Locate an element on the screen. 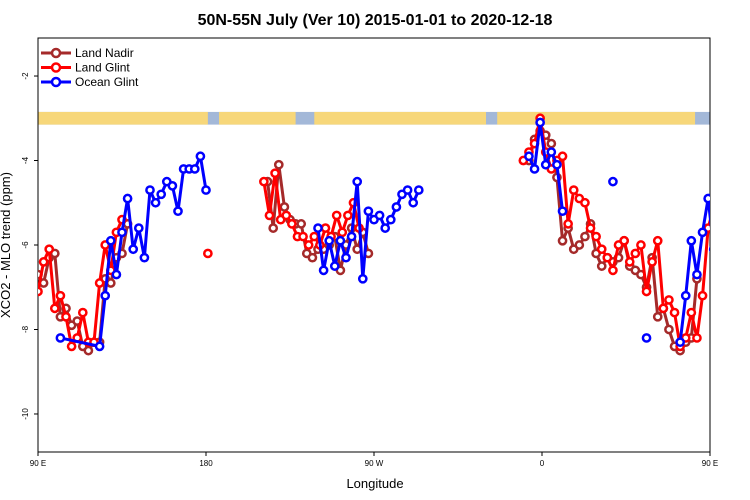 The height and width of the screenshot is (500, 750). y-tick-label: -2 is located at coordinates (25, 76).